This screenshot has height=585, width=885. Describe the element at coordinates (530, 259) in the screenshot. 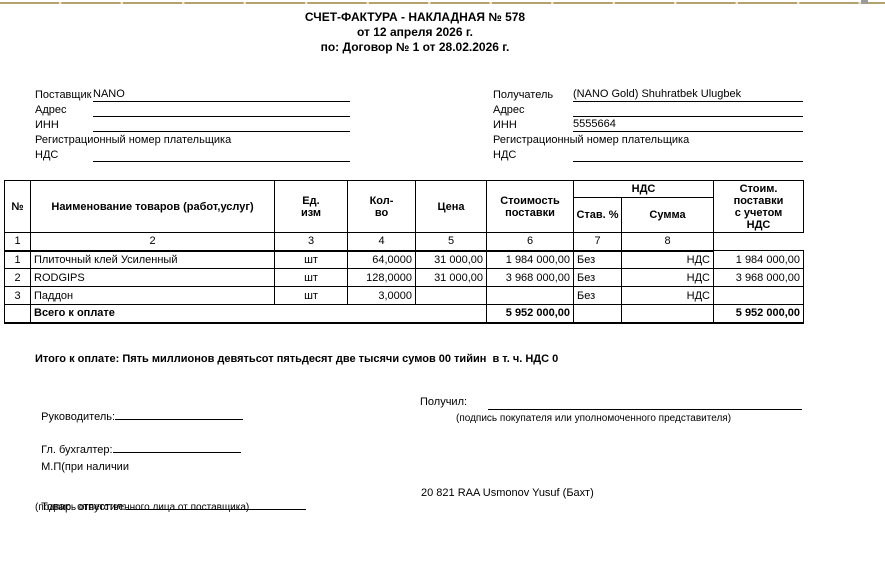

I see `cell-amount: 1 984 000,00` at that location.